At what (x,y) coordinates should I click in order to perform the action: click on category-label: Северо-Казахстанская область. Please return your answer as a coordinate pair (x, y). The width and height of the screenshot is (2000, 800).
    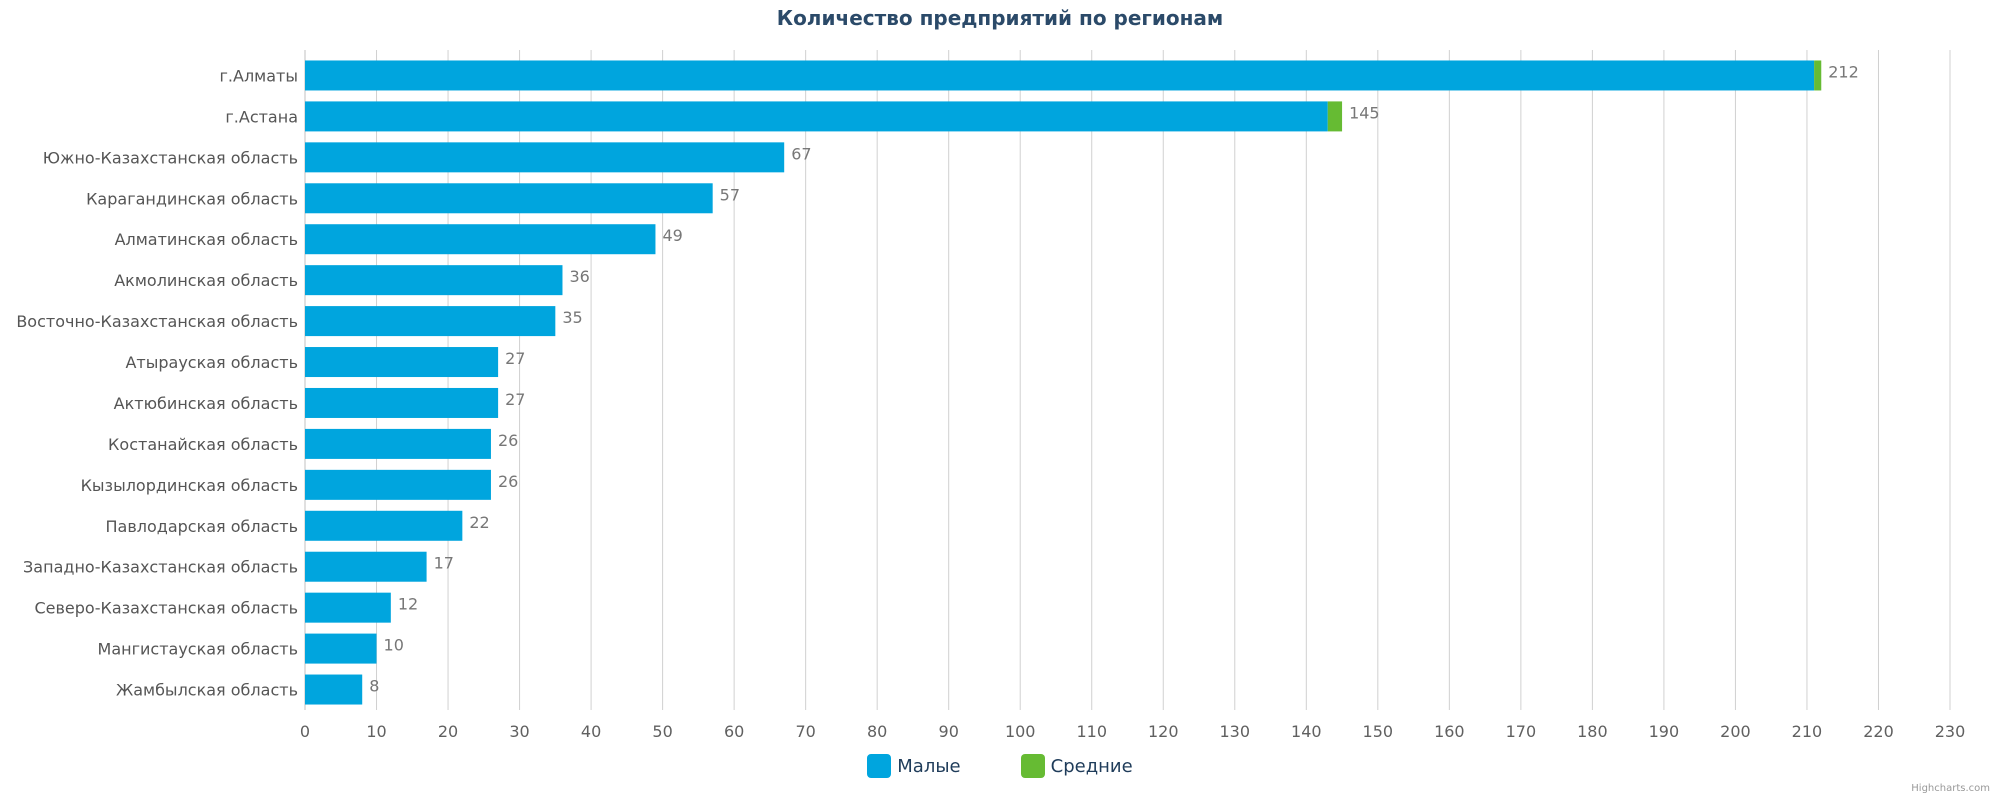
    Looking at the image, I should click on (166, 608).